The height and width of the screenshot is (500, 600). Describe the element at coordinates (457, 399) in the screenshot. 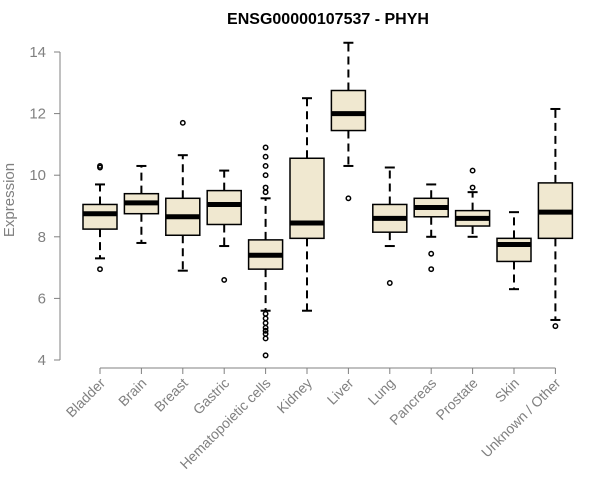

I see `x-tick-label: Prostate` at that location.